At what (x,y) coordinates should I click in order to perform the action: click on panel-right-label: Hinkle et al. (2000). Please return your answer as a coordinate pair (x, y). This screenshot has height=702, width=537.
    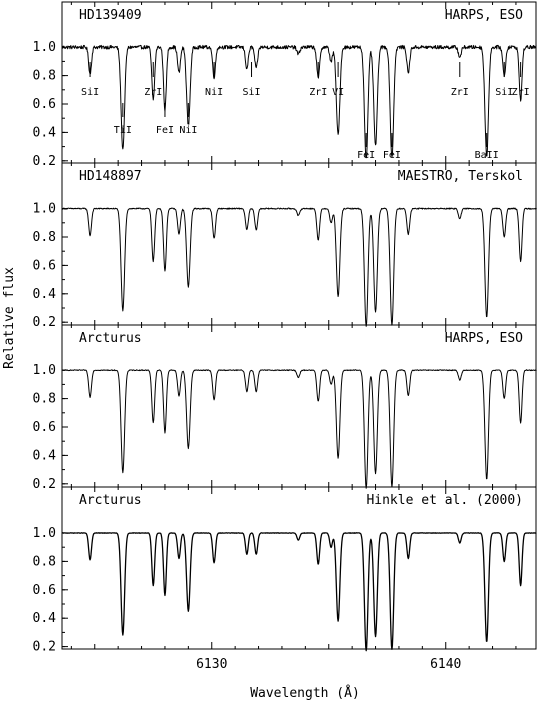
    Looking at the image, I should click on (444, 500).